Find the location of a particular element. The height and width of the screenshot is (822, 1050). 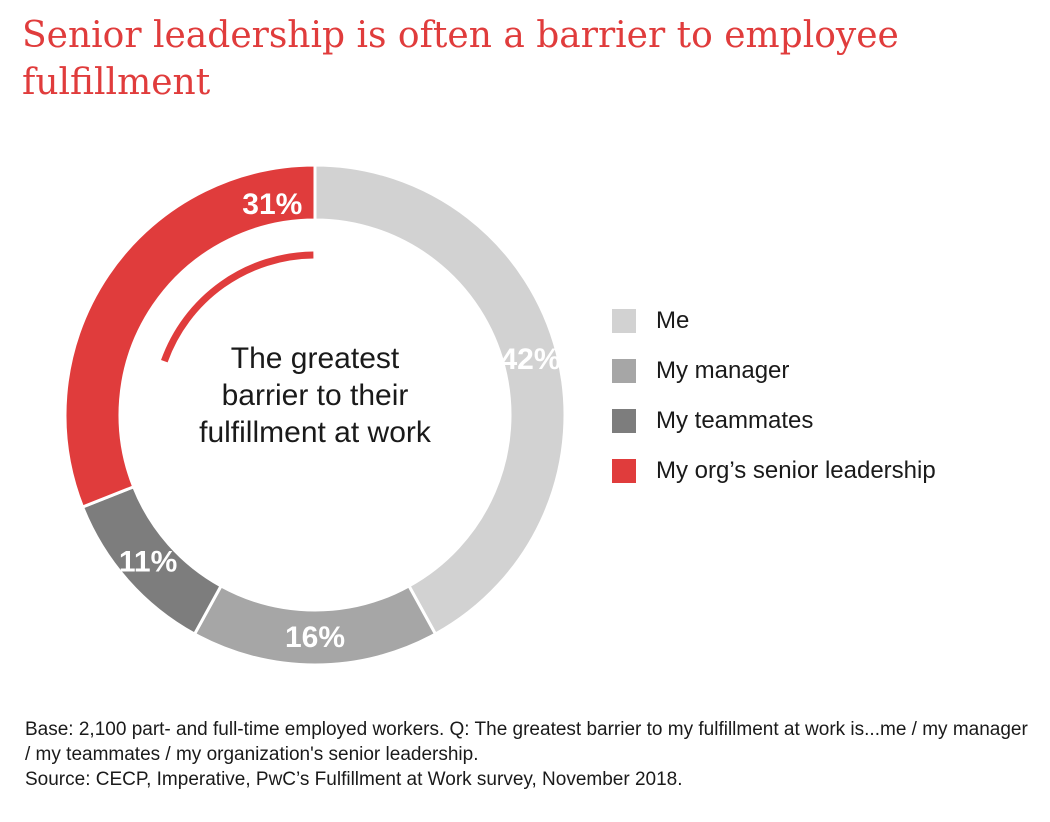

legend-item-me: Me is located at coordinates (774, 321).